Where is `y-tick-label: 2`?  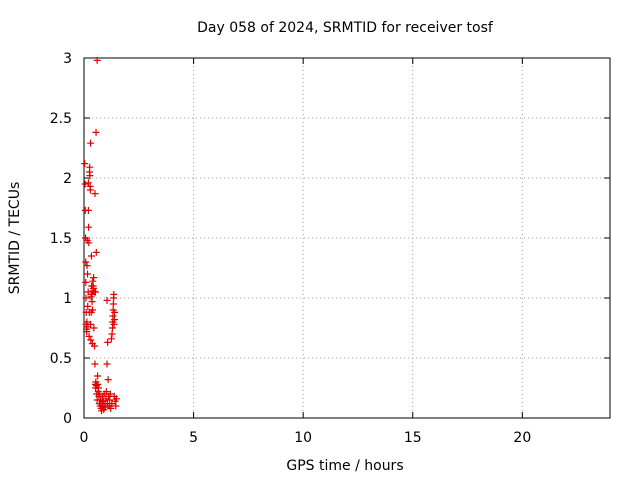 y-tick-label: 2 is located at coordinates (67, 179).